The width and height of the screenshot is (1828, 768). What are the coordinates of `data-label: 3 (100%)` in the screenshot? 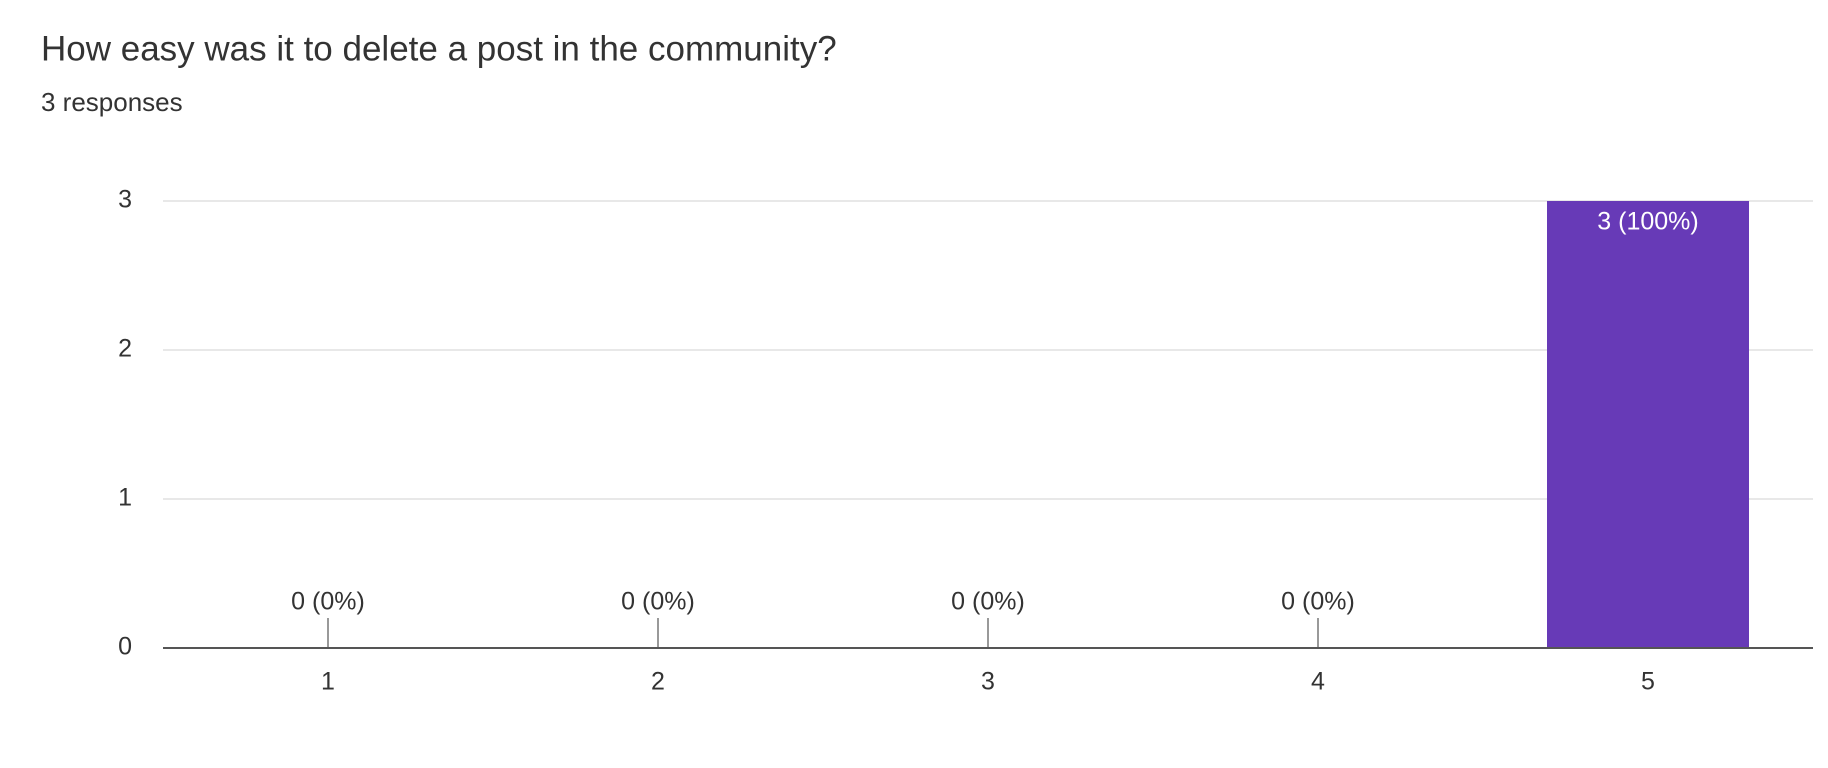 It's located at (1647, 222).